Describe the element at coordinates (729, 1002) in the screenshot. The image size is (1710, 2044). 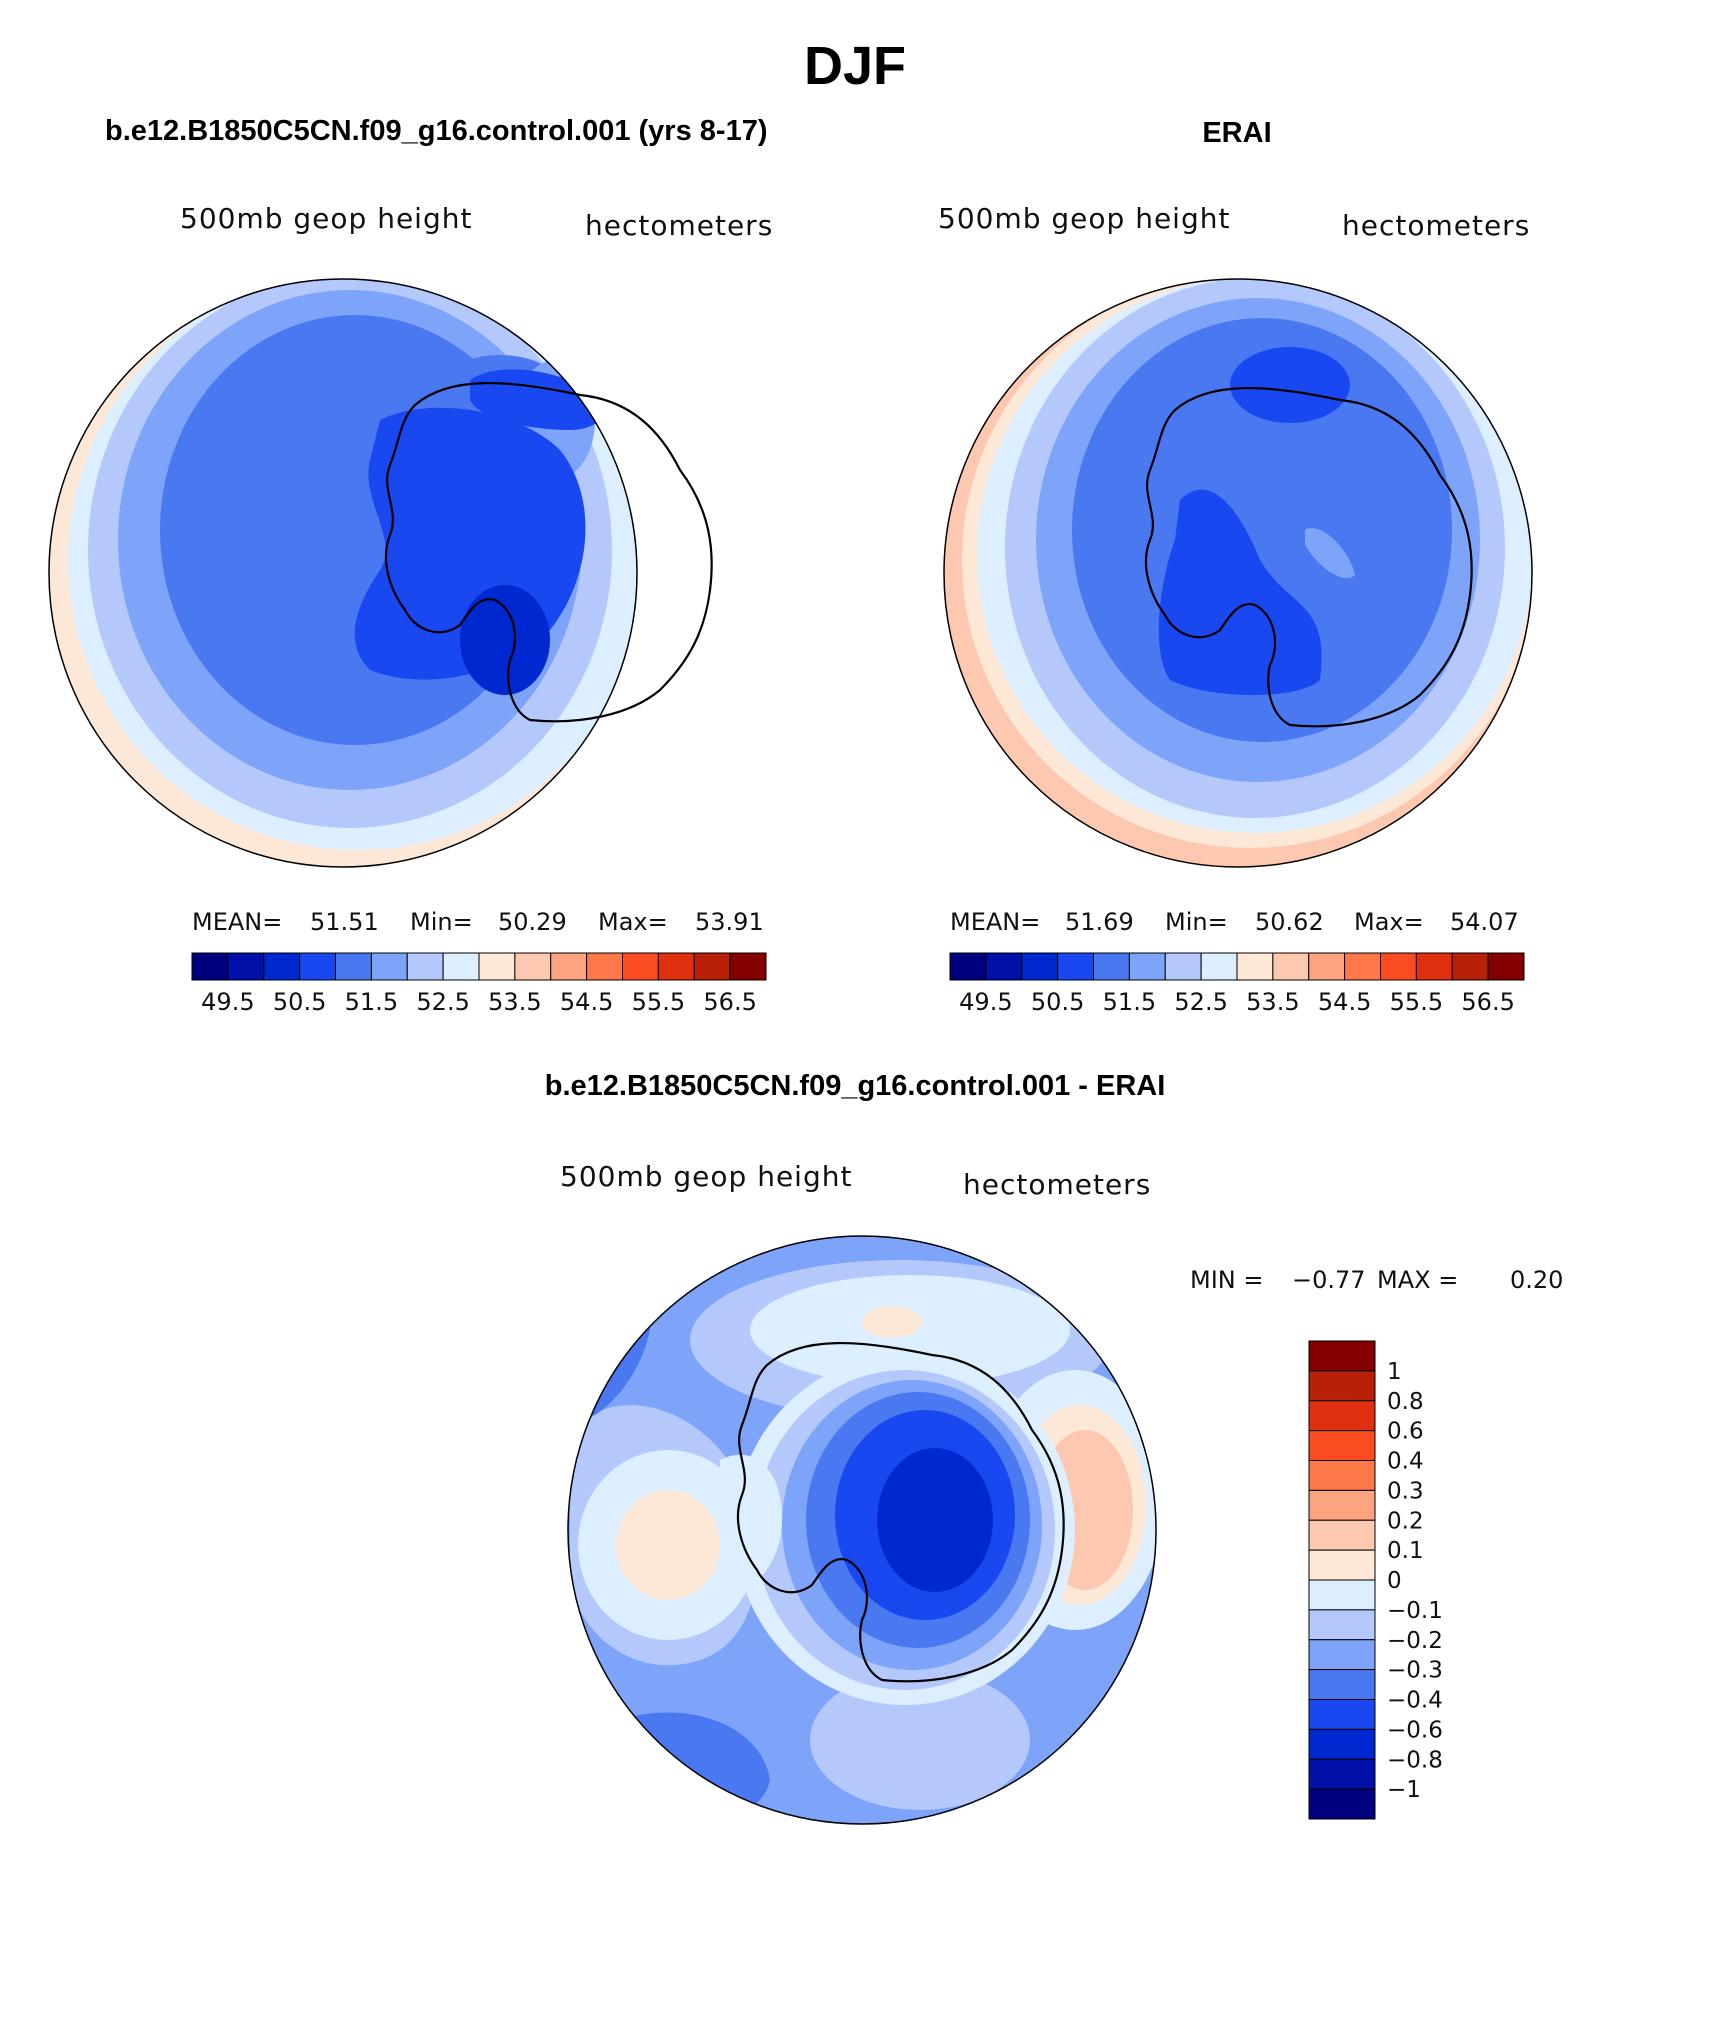
I see `colorbar-model-label: 56.5` at that location.